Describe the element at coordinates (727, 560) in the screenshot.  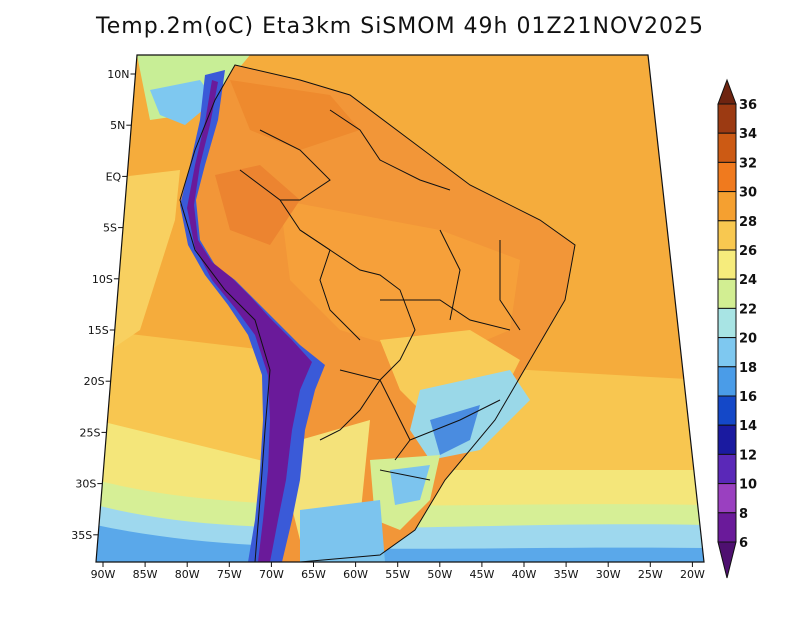
I see `colorbar-bottom-arrow` at that location.